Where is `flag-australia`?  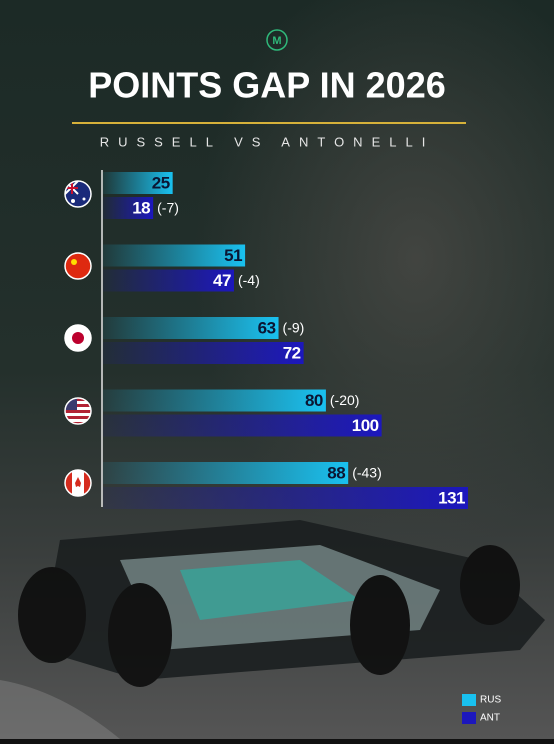 flag-australia is located at coordinates (78, 194).